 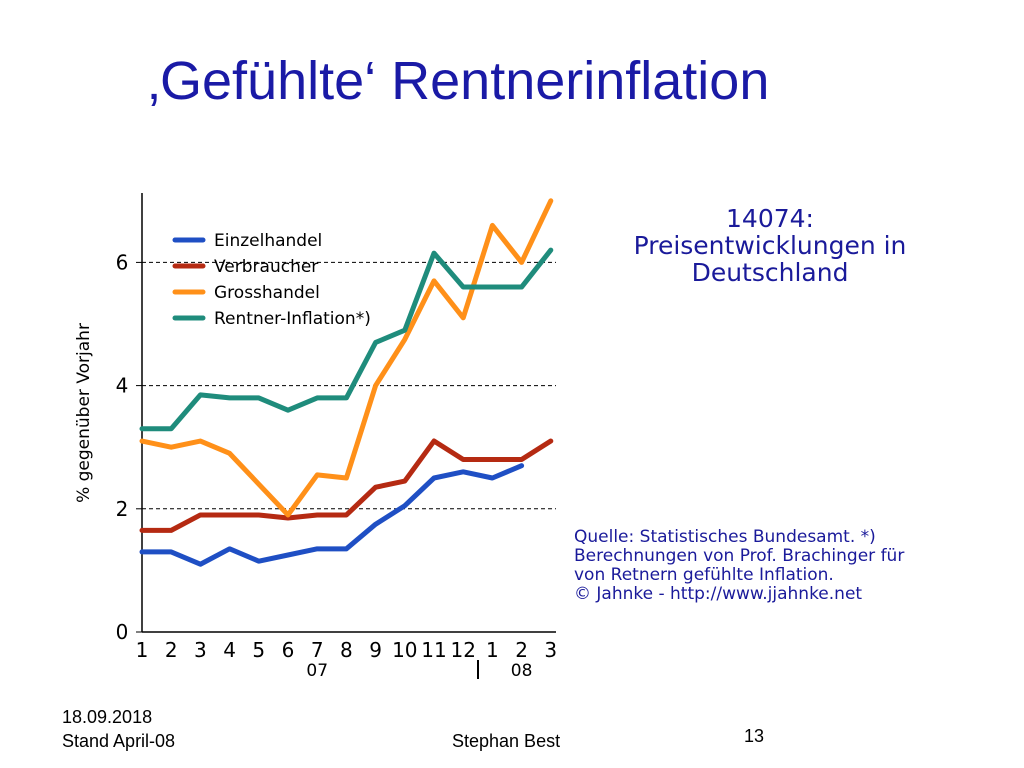 What do you see at coordinates (522, 671) in the screenshot?
I see `year-label-08: 08` at bounding box center [522, 671].